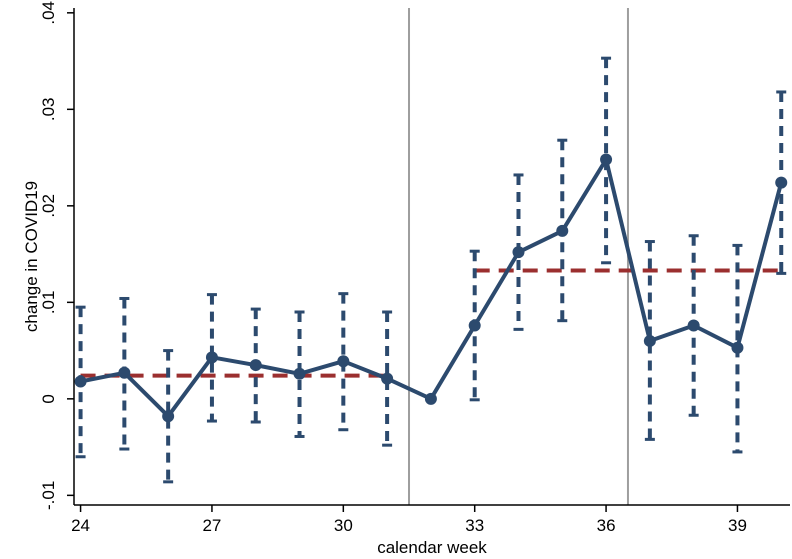 The width and height of the screenshot is (792, 559). I want to click on y-tick-label-4: .03, so click(48, 110).